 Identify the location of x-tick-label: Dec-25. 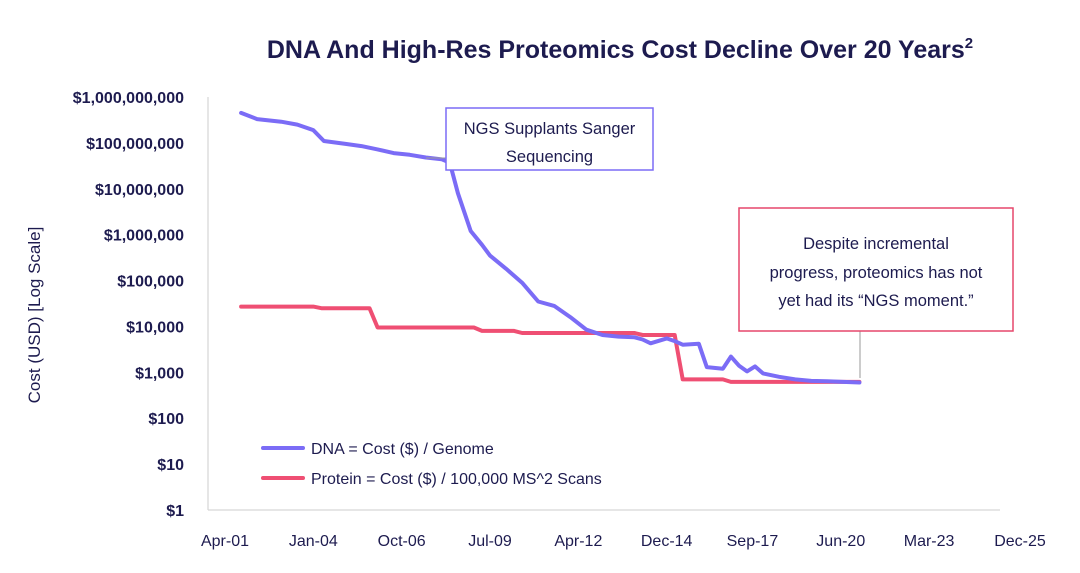
(1020, 541).